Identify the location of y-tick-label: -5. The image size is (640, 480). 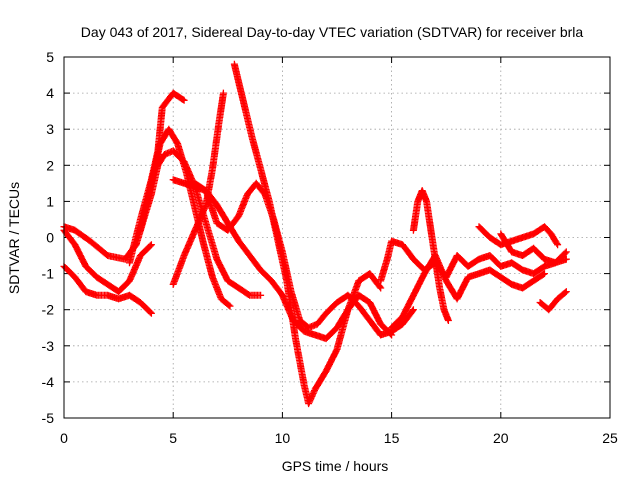
(48, 418).